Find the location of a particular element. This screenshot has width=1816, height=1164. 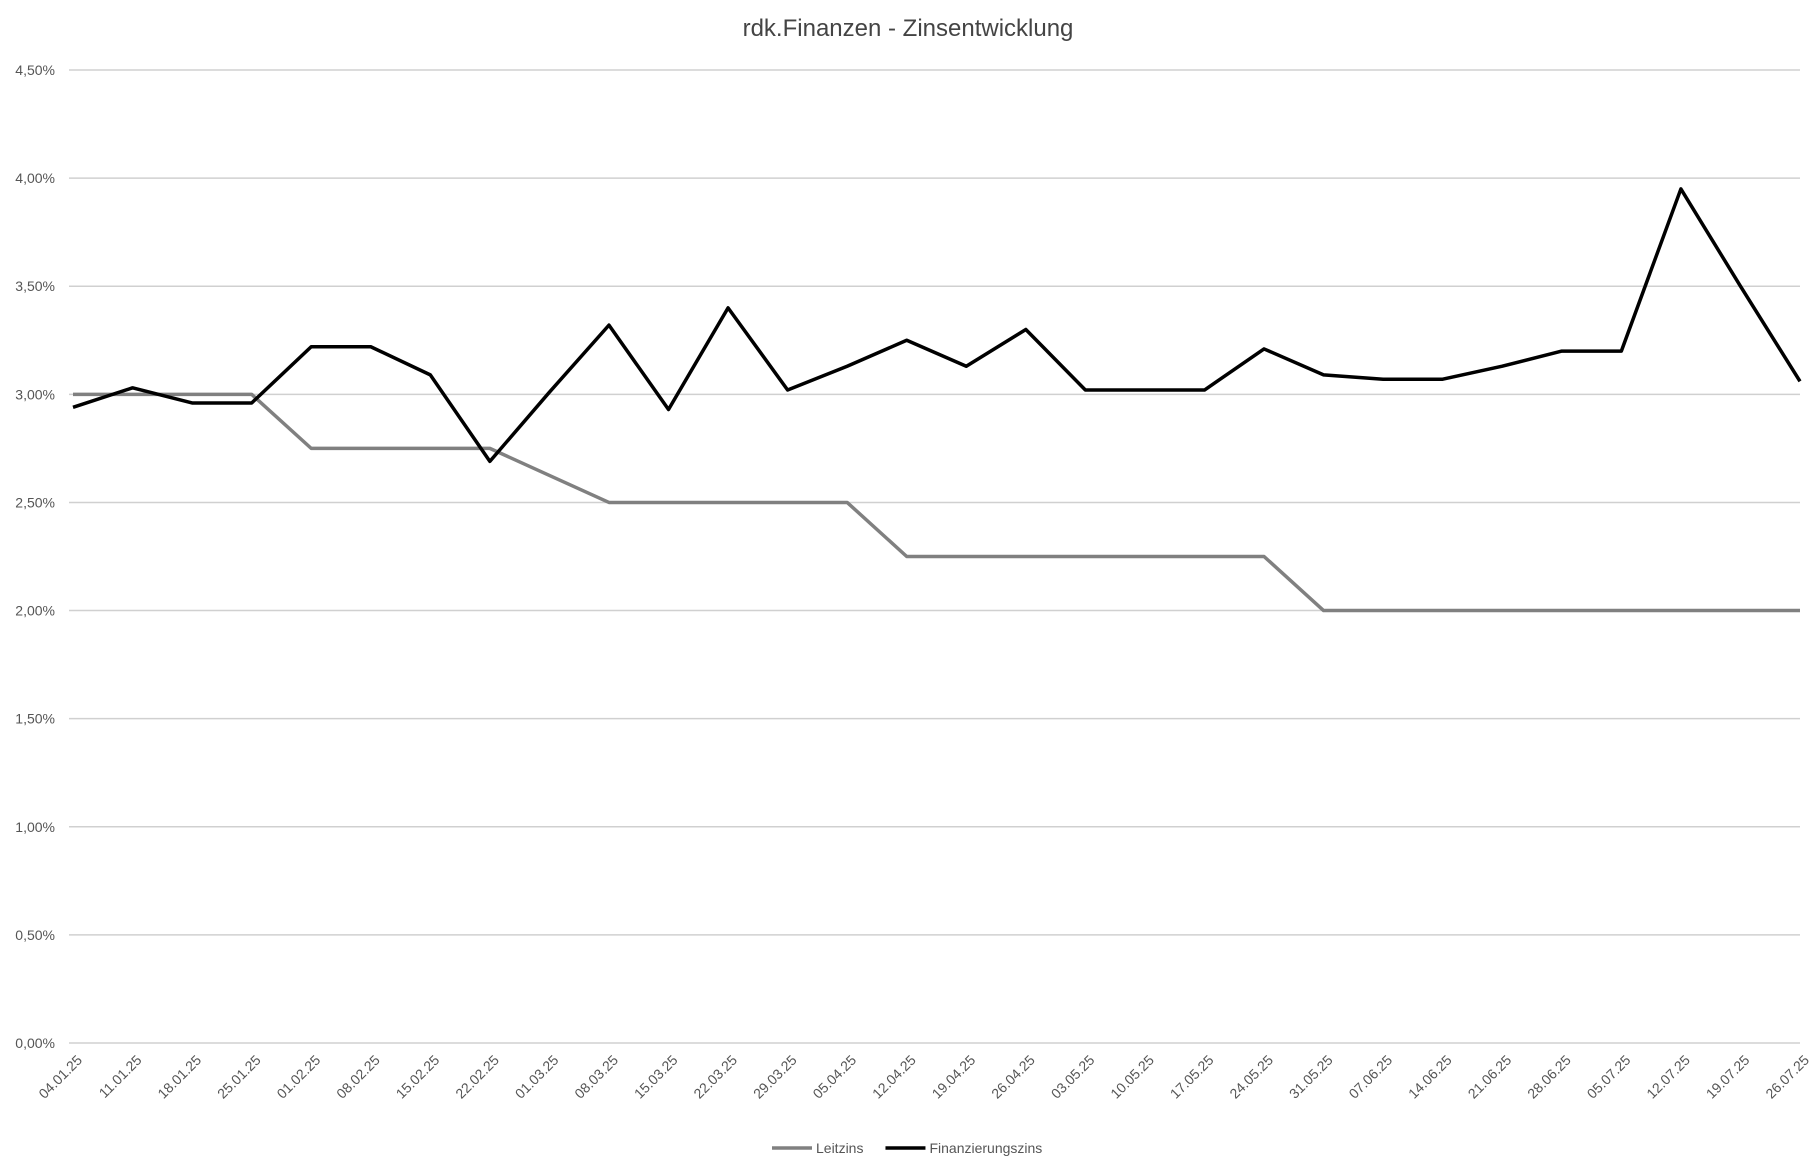

x-tick-label: 26.07.25 is located at coordinates (1787, 1077).